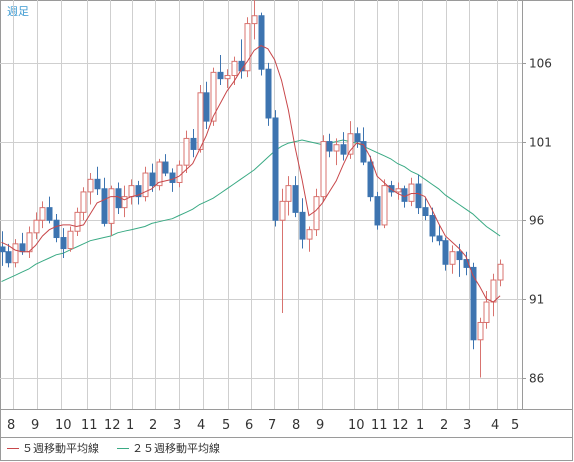 This screenshot has height=462, width=574. What do you see at coordinates (249, 425) in the screenshot?
I see `x-tick-label: 6` at bounding box center [249, 425].